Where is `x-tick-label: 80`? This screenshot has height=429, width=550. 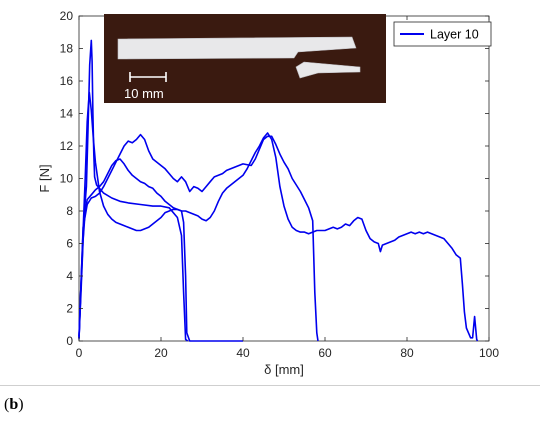 x-tick-label: 80 is located at coordinates (407, 353).